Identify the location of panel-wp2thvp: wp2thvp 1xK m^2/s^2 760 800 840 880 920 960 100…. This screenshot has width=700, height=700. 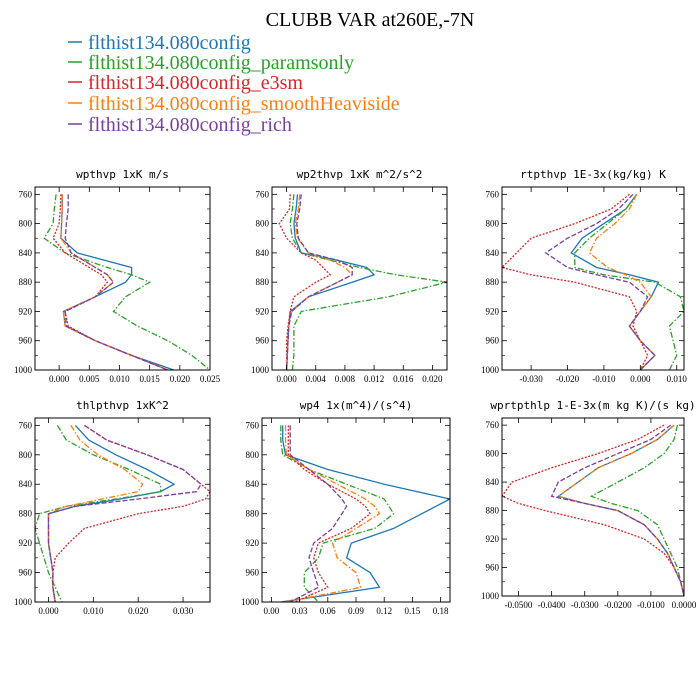
(349, 276).